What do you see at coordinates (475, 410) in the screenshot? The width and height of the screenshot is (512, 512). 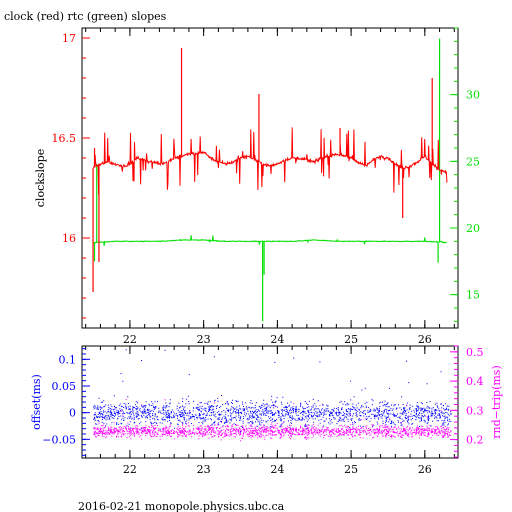 I see `y2-tick-label: 0.3` at bounding box center [475, 410].